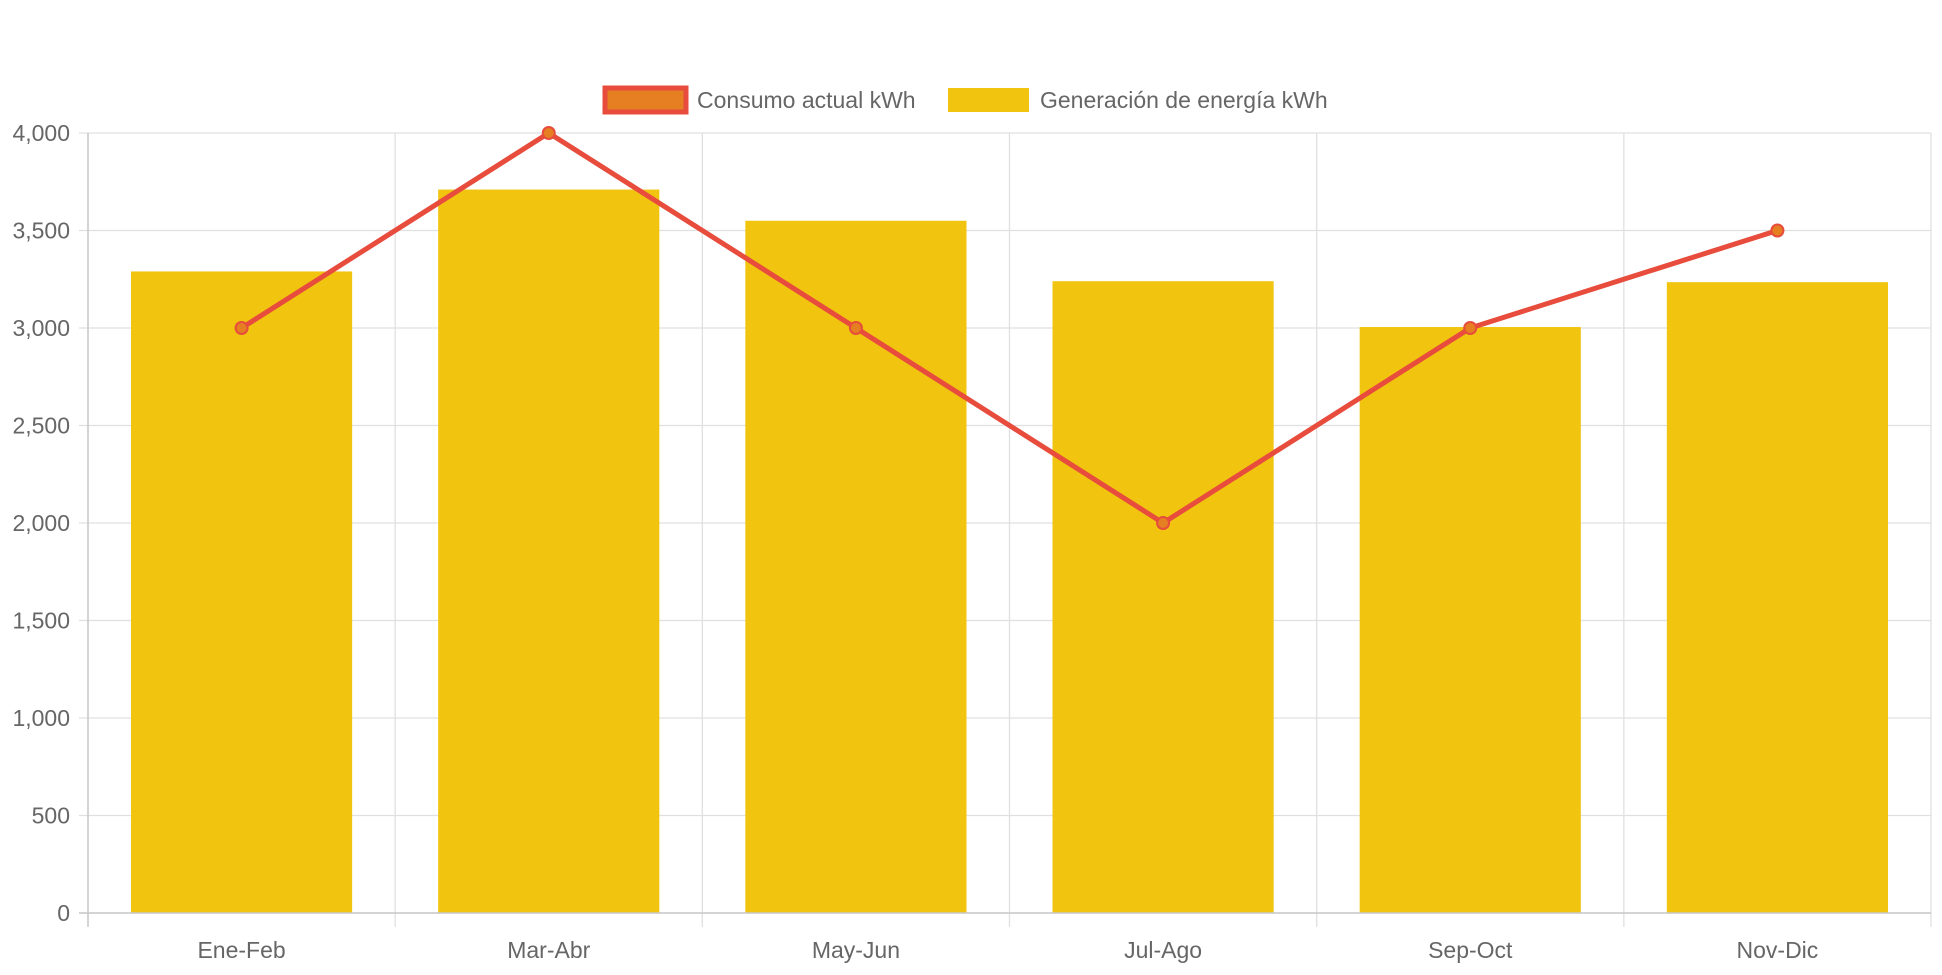 This screenshot has height=975, width=1942. I want to click on x-tick-label: Nov-Dic, so click(1778, 950).